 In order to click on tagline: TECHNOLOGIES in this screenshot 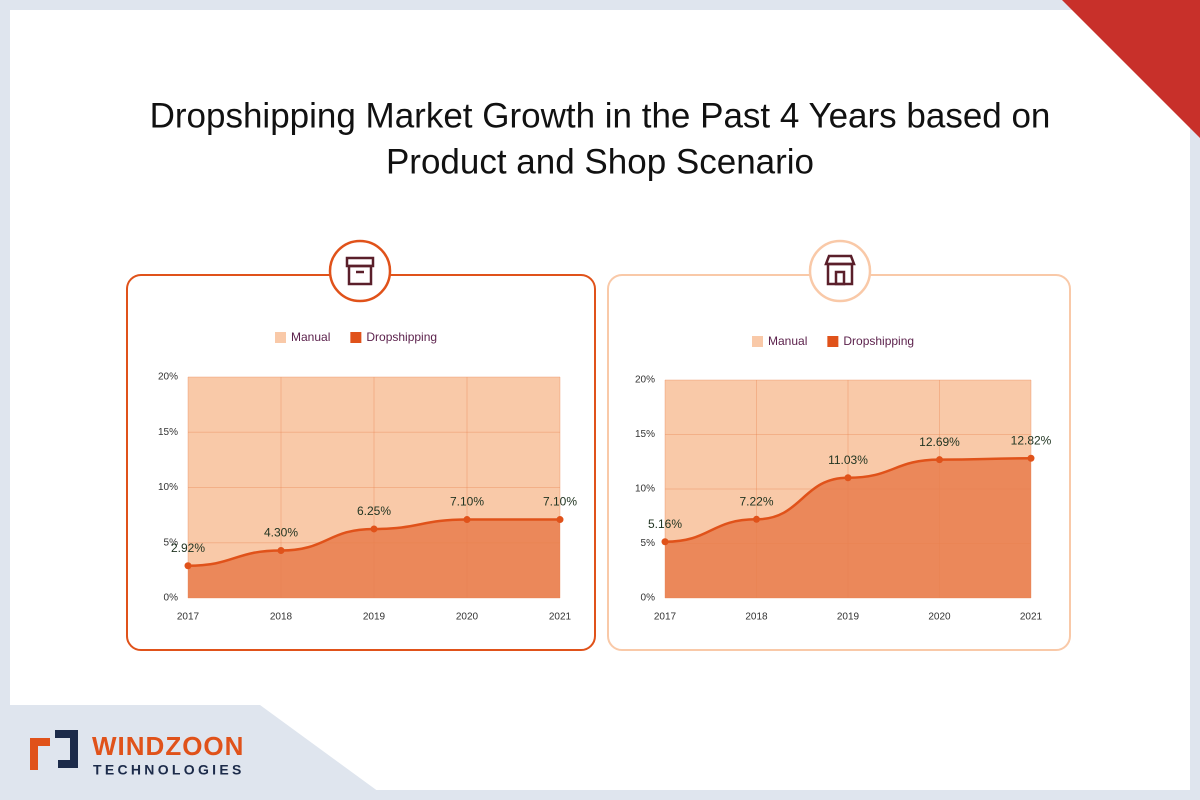, I will do `click(169, 770)`.